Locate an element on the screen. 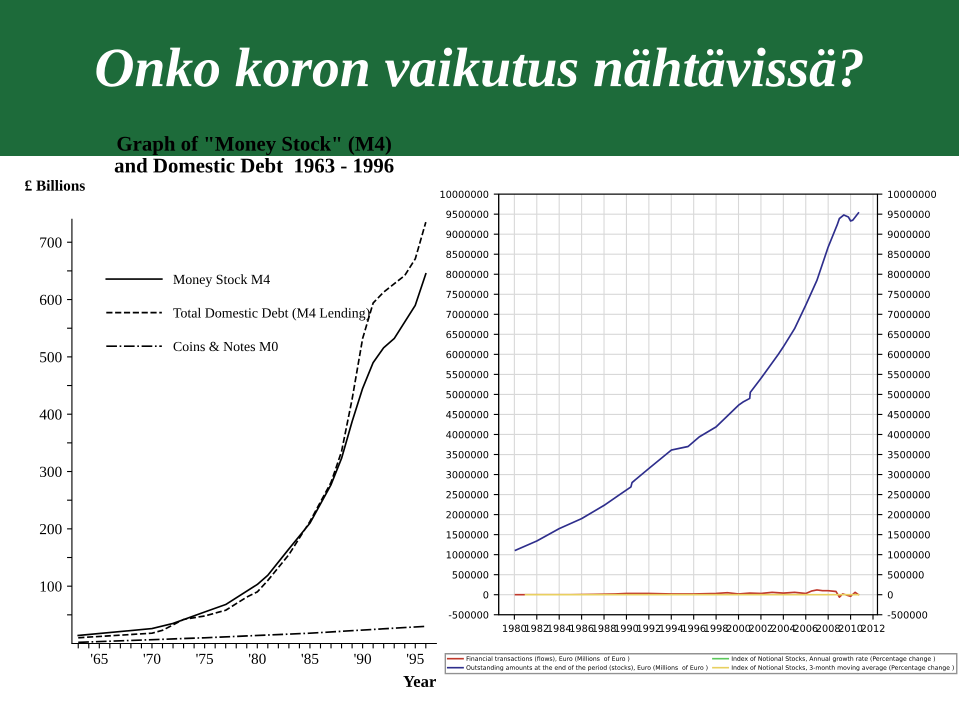  chart-title: Graph of "Money Stock" (M4) and Domestic Debt 1963 - 1996 is located at coordinates (254, 154).